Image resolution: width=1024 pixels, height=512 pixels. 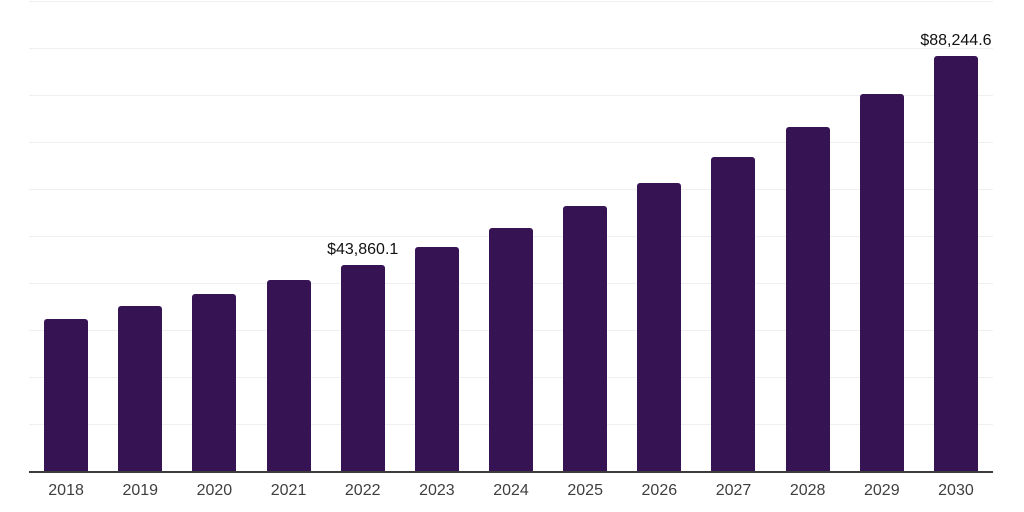 I want to click on bar-2018, so click(x=66, y=395).